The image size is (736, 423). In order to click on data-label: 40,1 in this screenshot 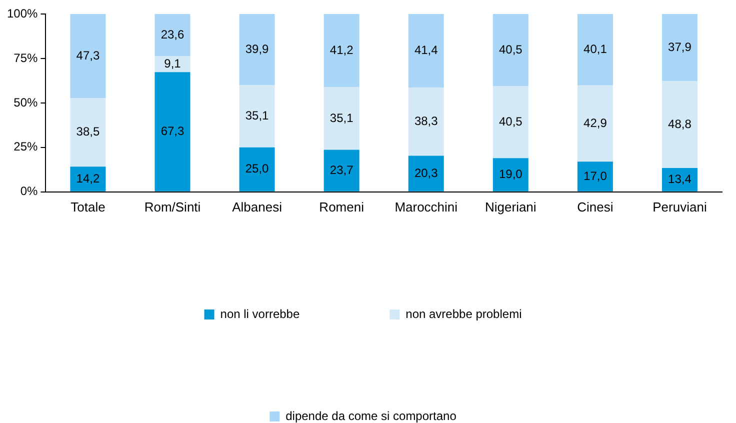, I will do `click(596, 49)`.